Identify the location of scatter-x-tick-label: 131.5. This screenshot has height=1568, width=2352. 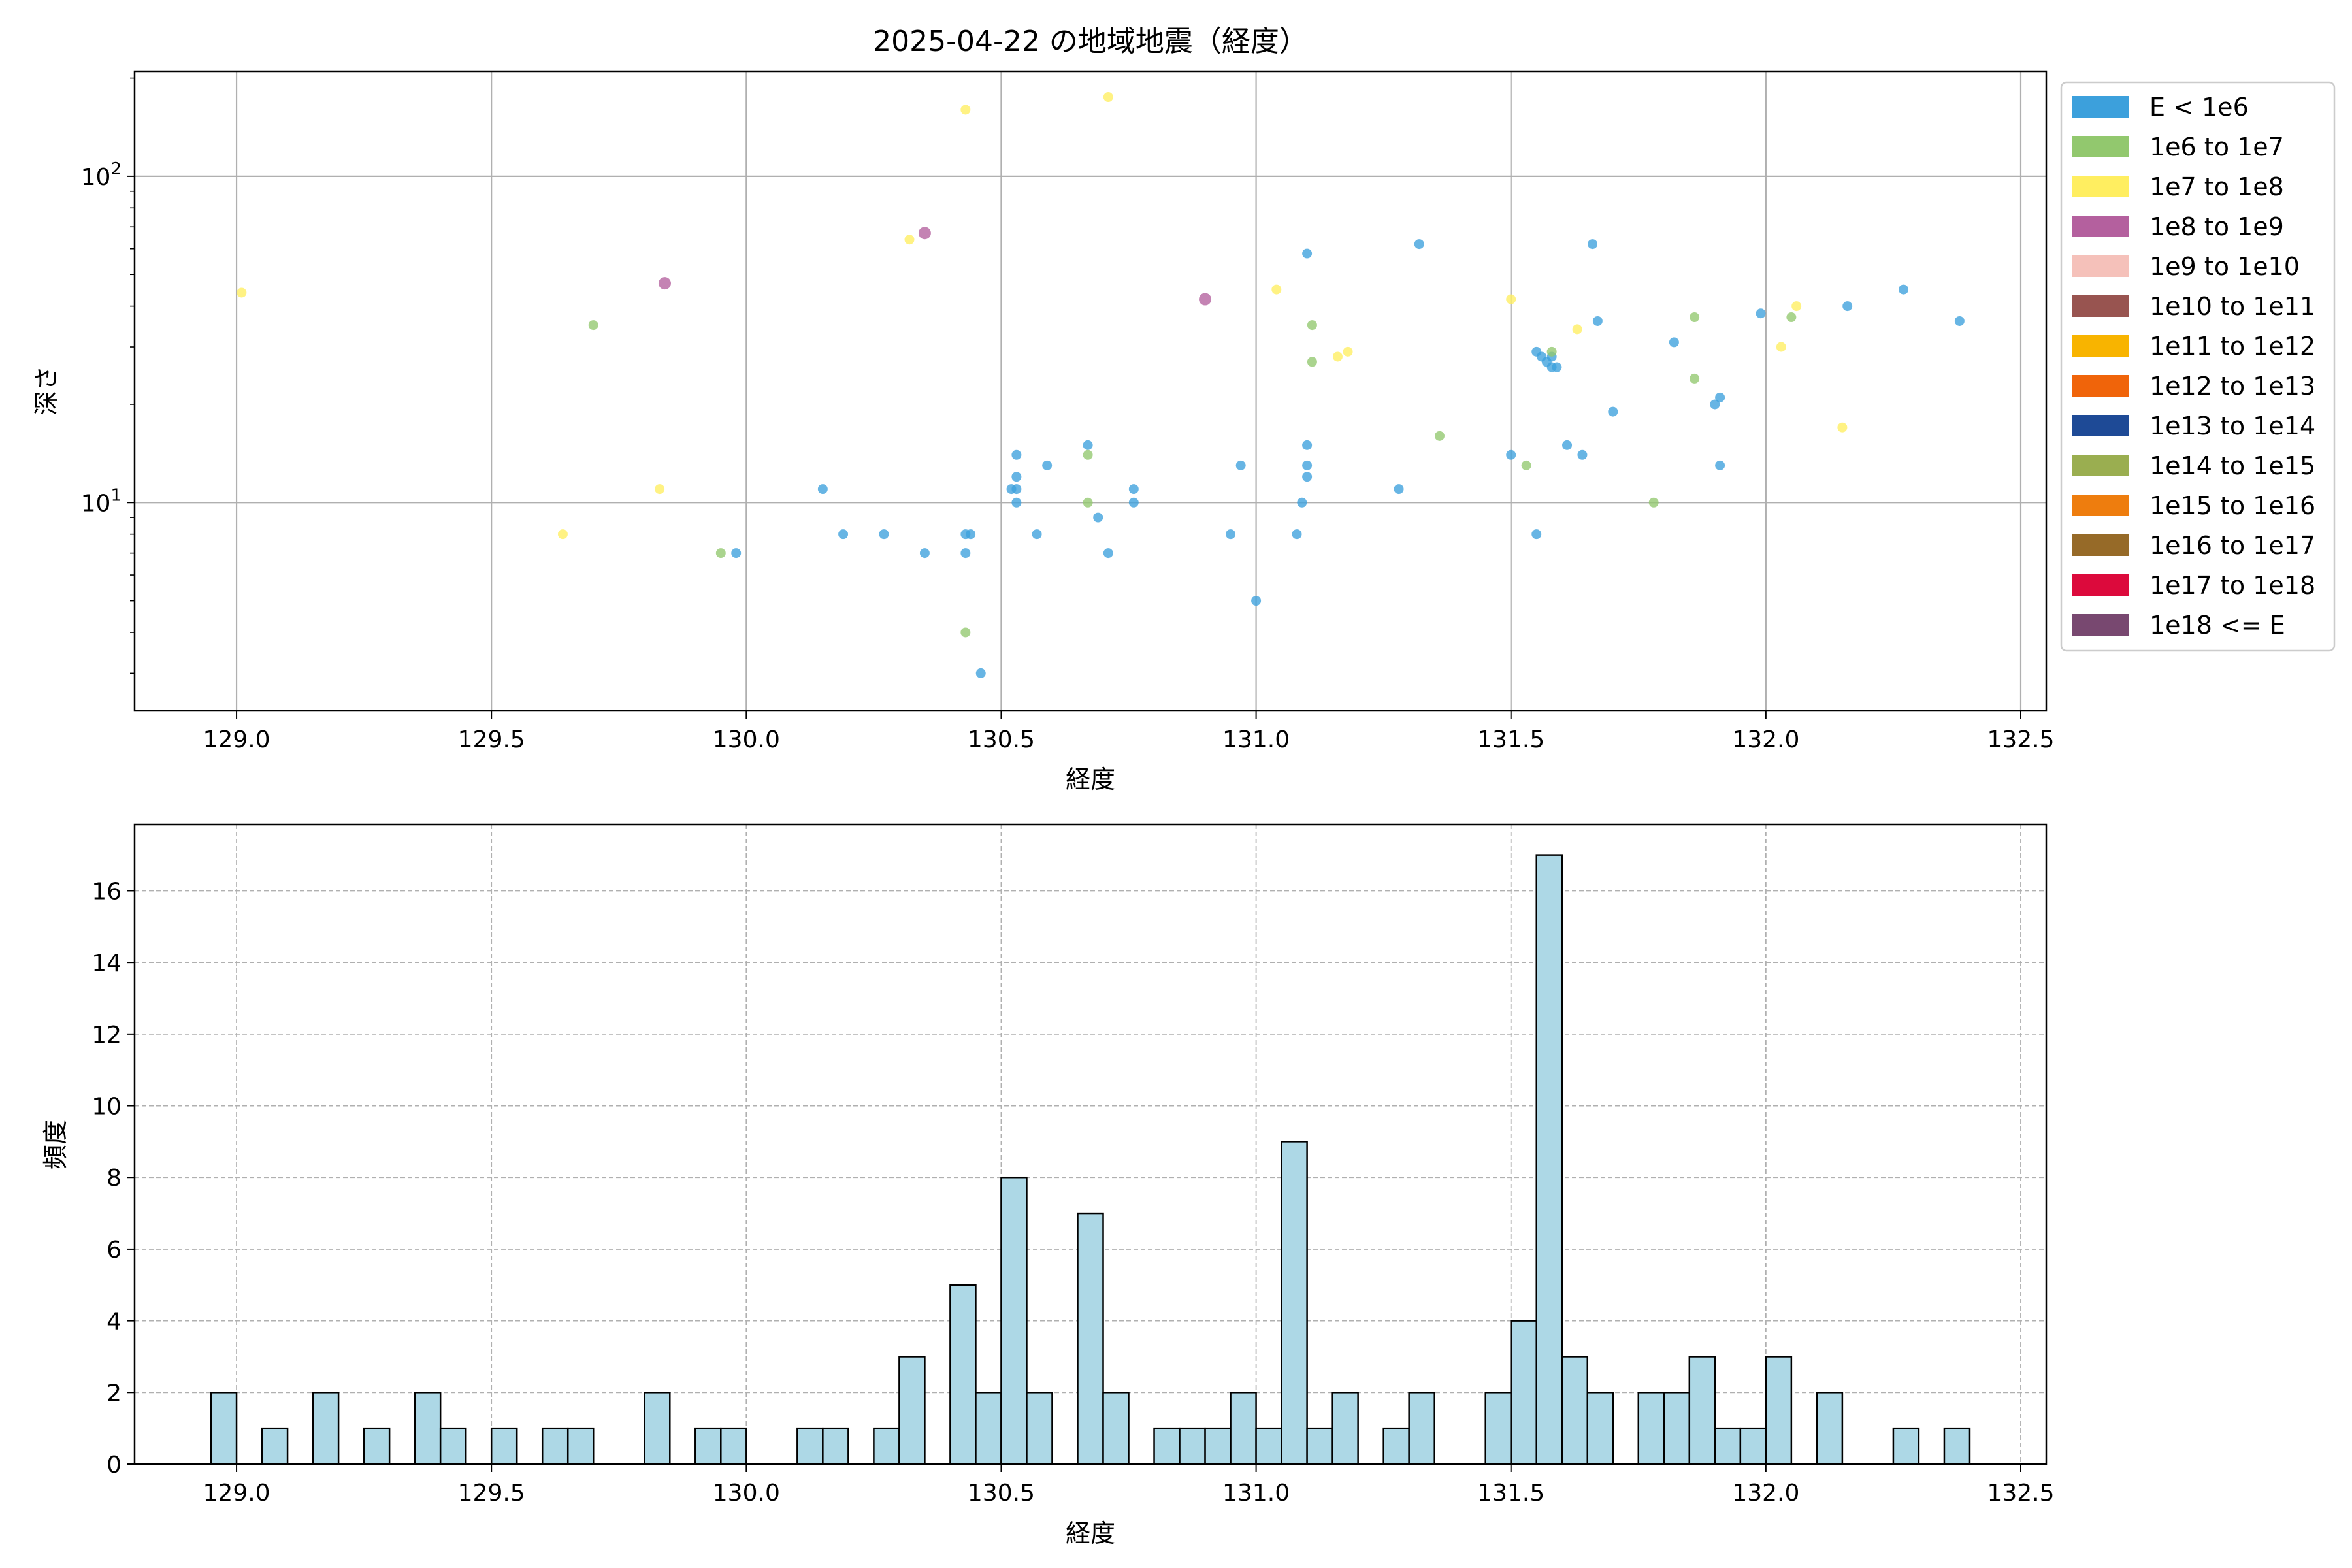
(1510, 740).